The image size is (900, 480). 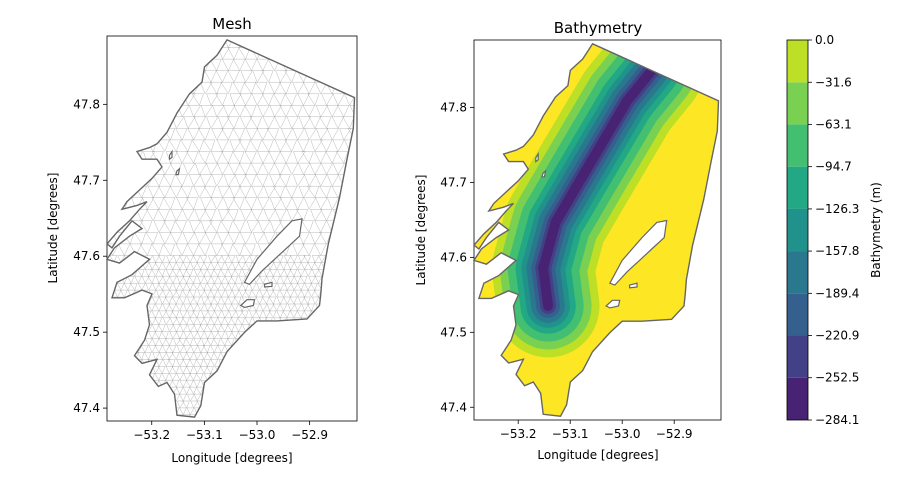 What do you see at coordinates (235, 229) in the screenshot?
I see `mesh-island-outlines` at bounding box center [235, 229].